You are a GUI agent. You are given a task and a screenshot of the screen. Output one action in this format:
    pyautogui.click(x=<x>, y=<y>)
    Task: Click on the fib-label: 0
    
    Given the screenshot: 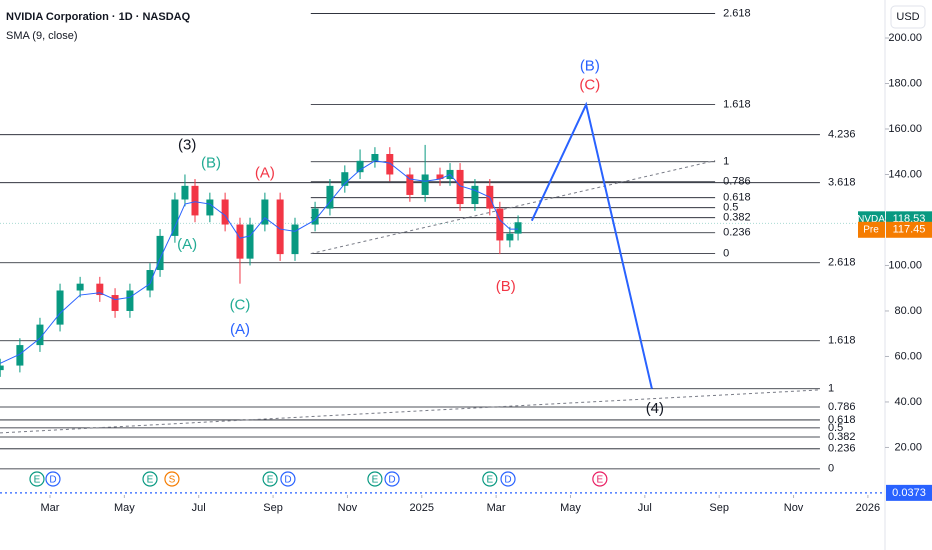 What is the action you would take?
    pyautogui.click(x=831, y=469)
    